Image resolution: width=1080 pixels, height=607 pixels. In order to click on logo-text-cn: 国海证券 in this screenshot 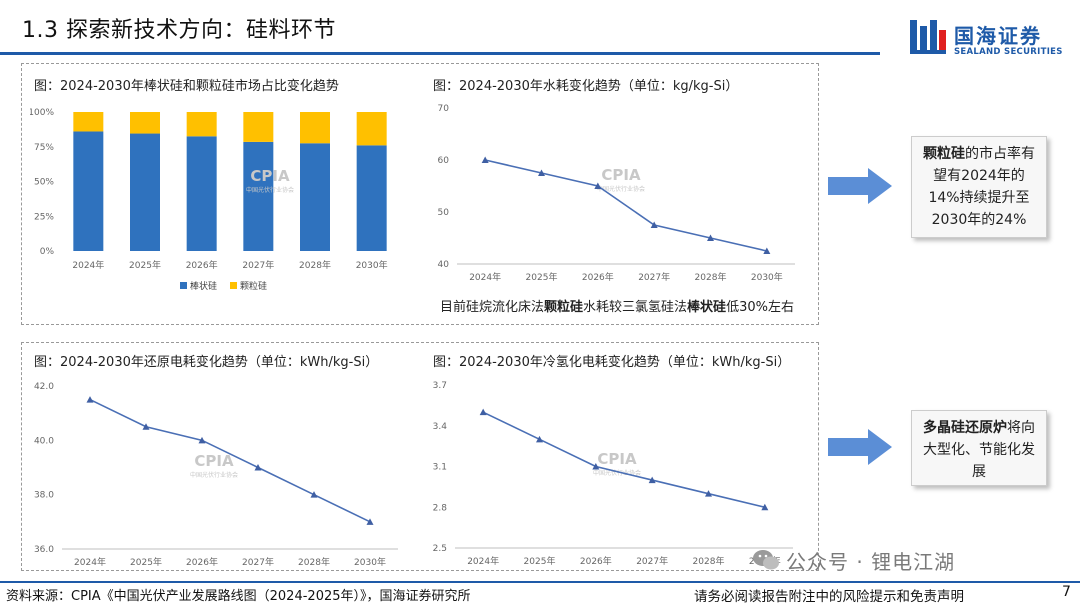, I will do `click(998, 36)`.